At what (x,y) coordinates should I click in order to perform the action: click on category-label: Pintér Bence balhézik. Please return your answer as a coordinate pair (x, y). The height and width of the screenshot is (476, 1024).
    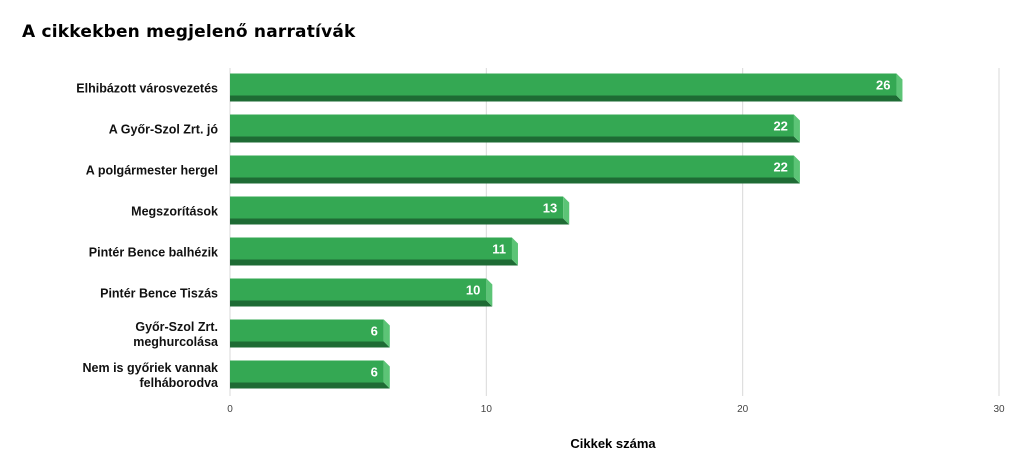
    Looking at the image, I should click on (153, 253).